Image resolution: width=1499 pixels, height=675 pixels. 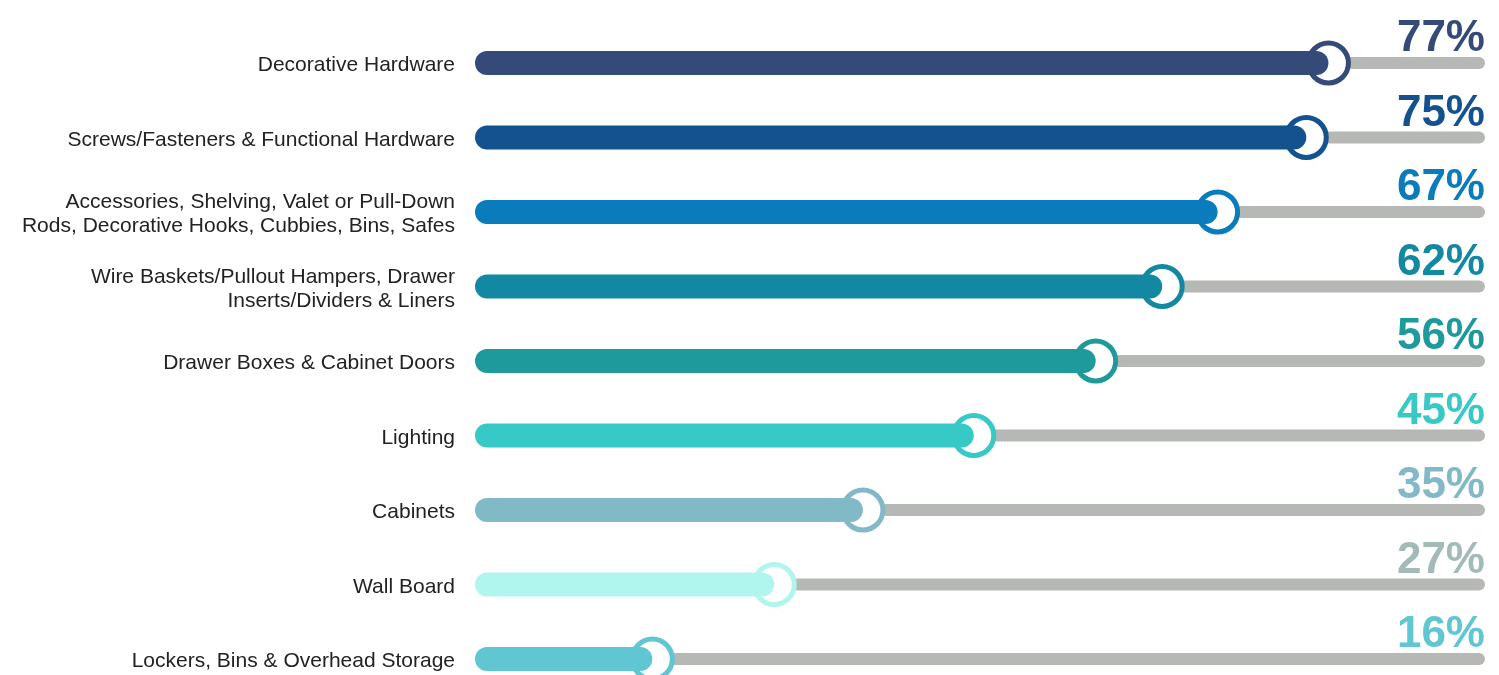 What do you see at coordinates (413, 510) in the screenshot?
I see `y-tick-label: Cabinets` at bounding box center [413, 510].